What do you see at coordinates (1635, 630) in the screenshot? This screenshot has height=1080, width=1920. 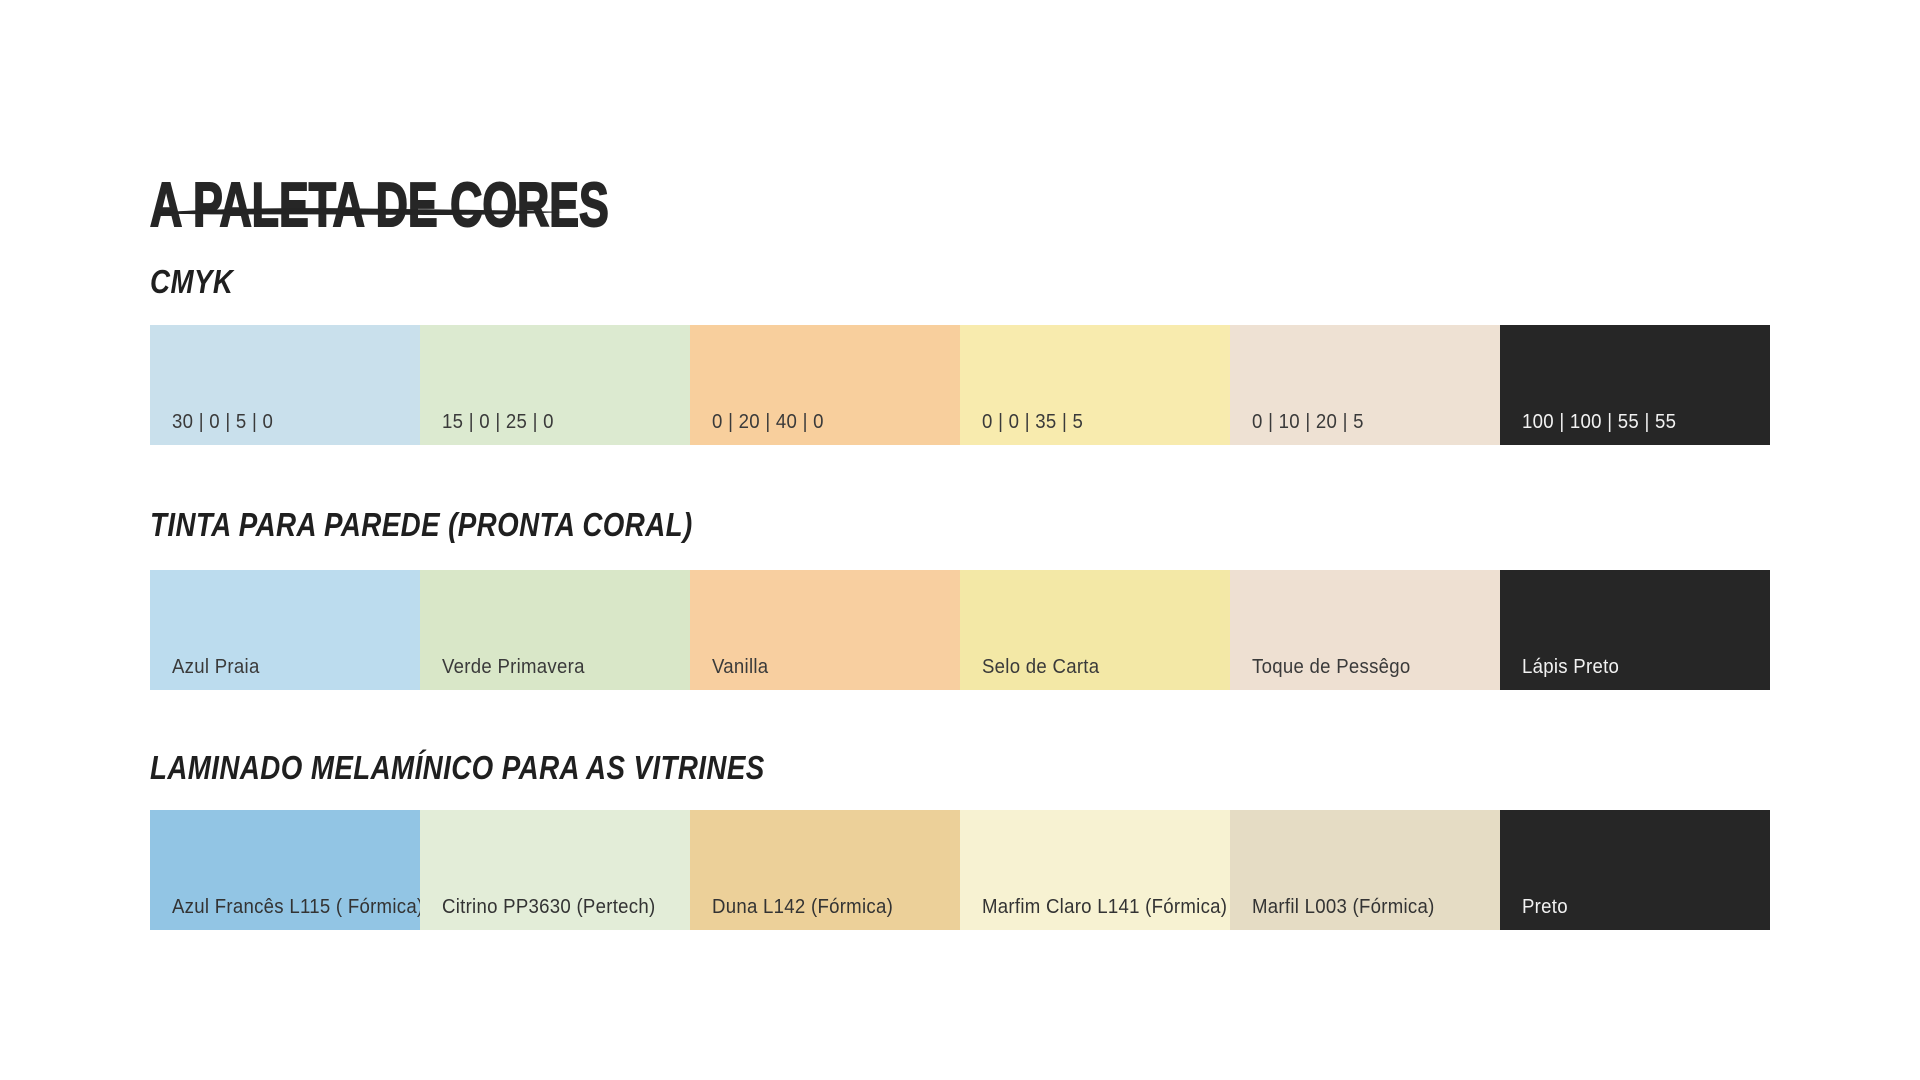 I see `swatch: Lápis Preto` at bounding box center [1635, 630].